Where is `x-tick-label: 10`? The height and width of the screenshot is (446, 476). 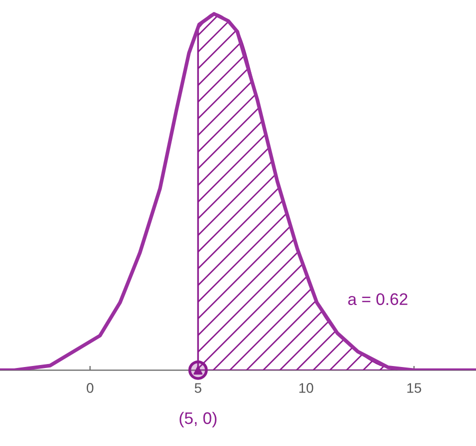 x-tick-label: 10 is located at coordinates (306, 388).